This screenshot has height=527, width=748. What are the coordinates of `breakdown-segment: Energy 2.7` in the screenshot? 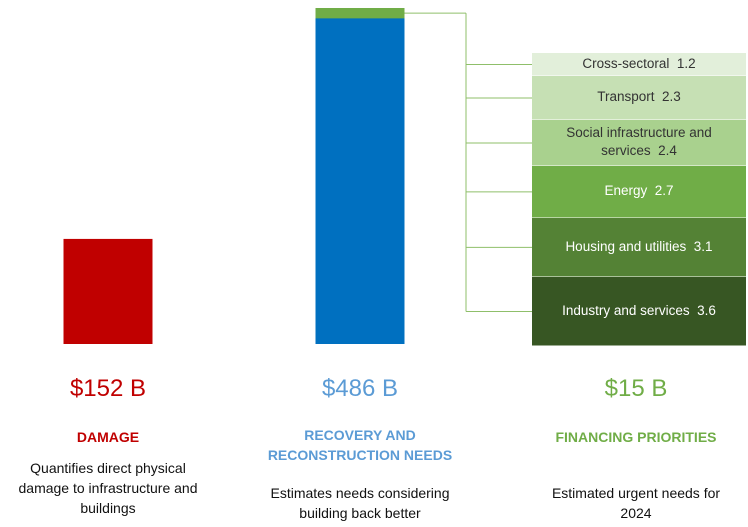 It's located at (639, 191).